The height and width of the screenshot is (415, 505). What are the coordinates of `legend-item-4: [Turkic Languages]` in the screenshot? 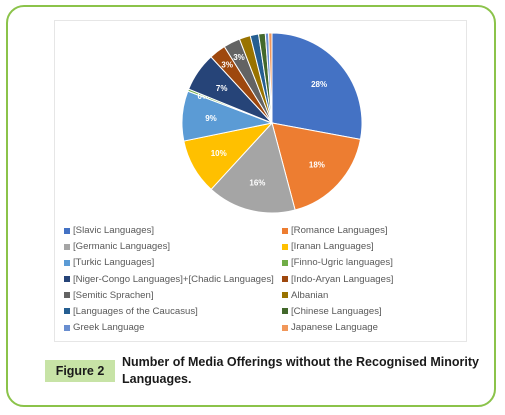 It's located at (173, 262).